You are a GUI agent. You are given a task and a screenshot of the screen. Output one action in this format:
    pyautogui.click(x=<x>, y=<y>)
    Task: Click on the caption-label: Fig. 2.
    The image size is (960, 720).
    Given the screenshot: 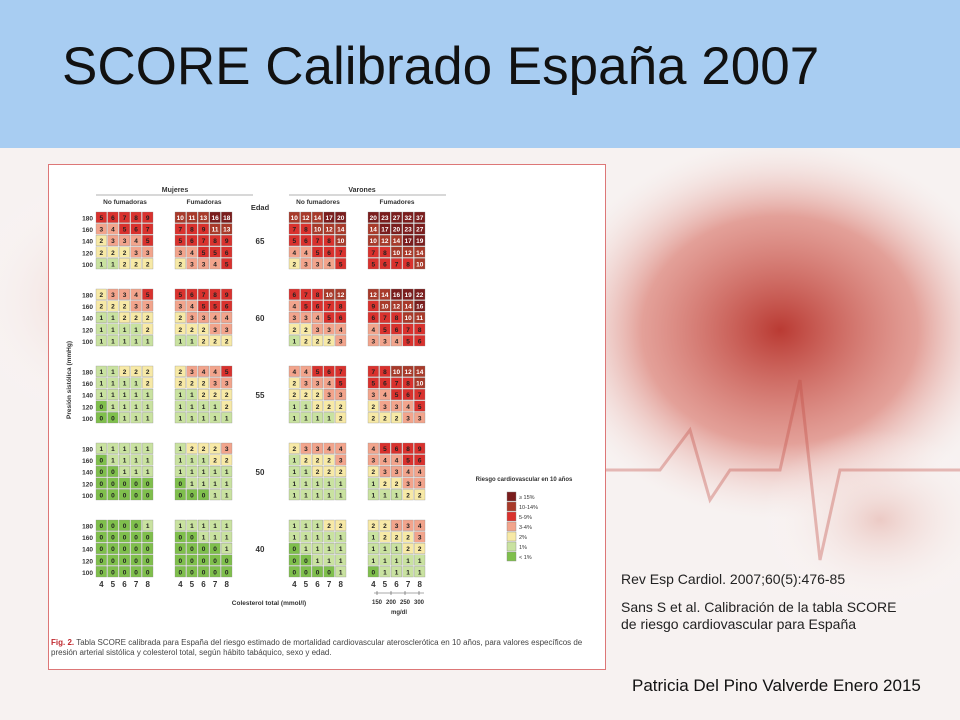 What is the action you would take?
    pyautogui.click(x=63, y=642)
    